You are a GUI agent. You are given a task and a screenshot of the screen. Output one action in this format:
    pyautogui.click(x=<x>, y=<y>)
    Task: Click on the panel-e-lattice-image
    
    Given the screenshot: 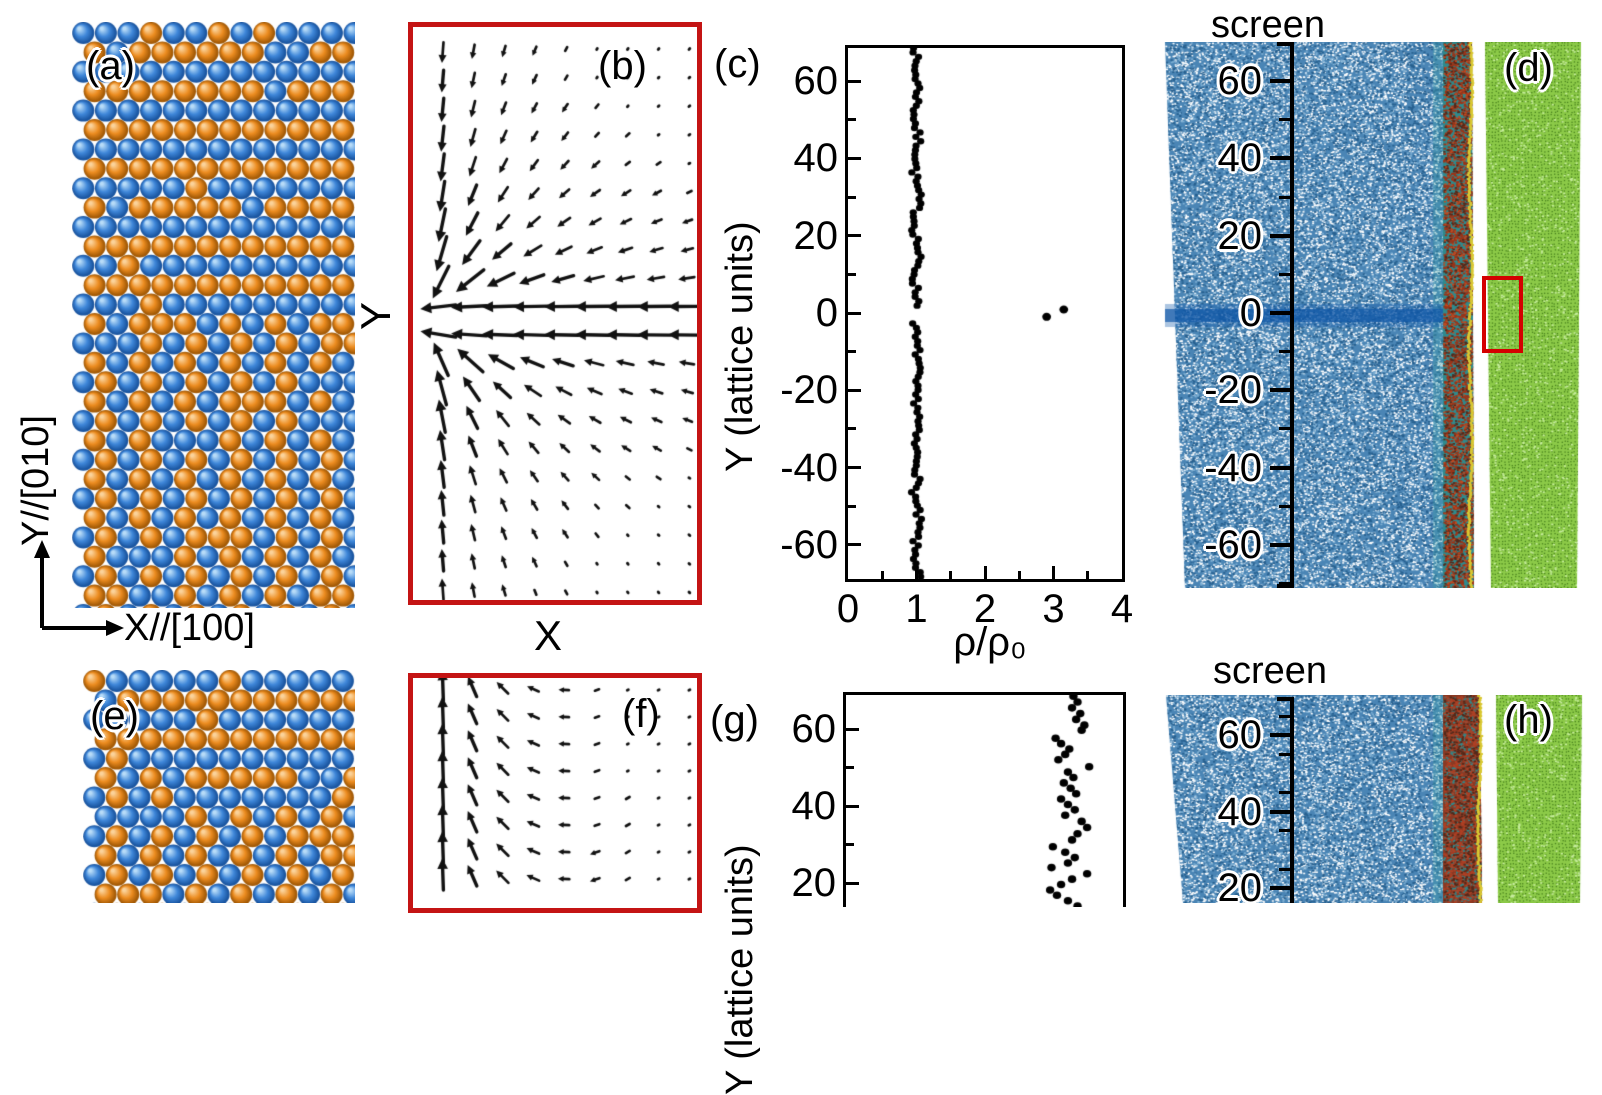 What is the action you would take?
    pyautogui.click(x=219, y=786)
    